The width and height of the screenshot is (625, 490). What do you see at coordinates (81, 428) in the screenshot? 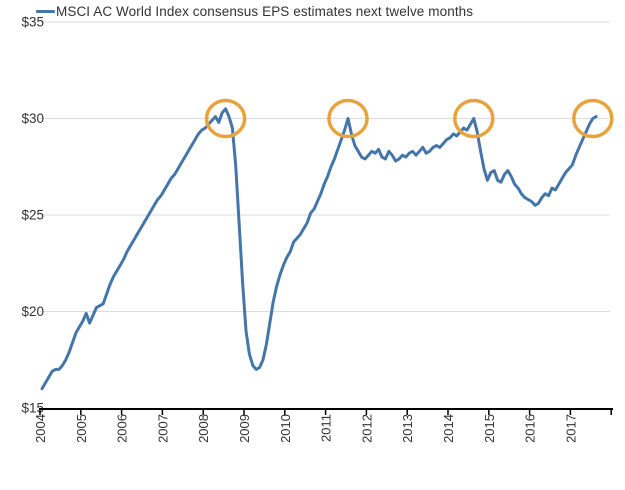
I see `x-axis-tick-label: 2005` at bounding box center [81, 428].